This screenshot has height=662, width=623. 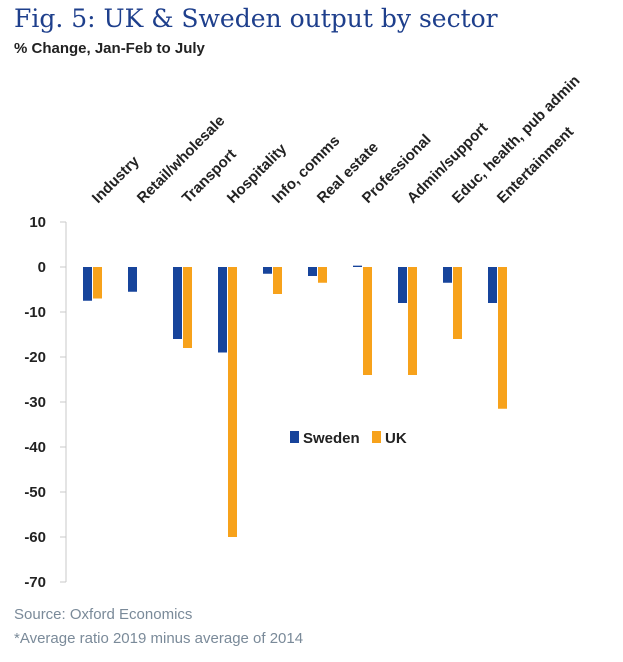 What do you see at coordinates (42, 267) in the screenshot?
I see `y-tick-label: 0` at bounding box center [42, 267].